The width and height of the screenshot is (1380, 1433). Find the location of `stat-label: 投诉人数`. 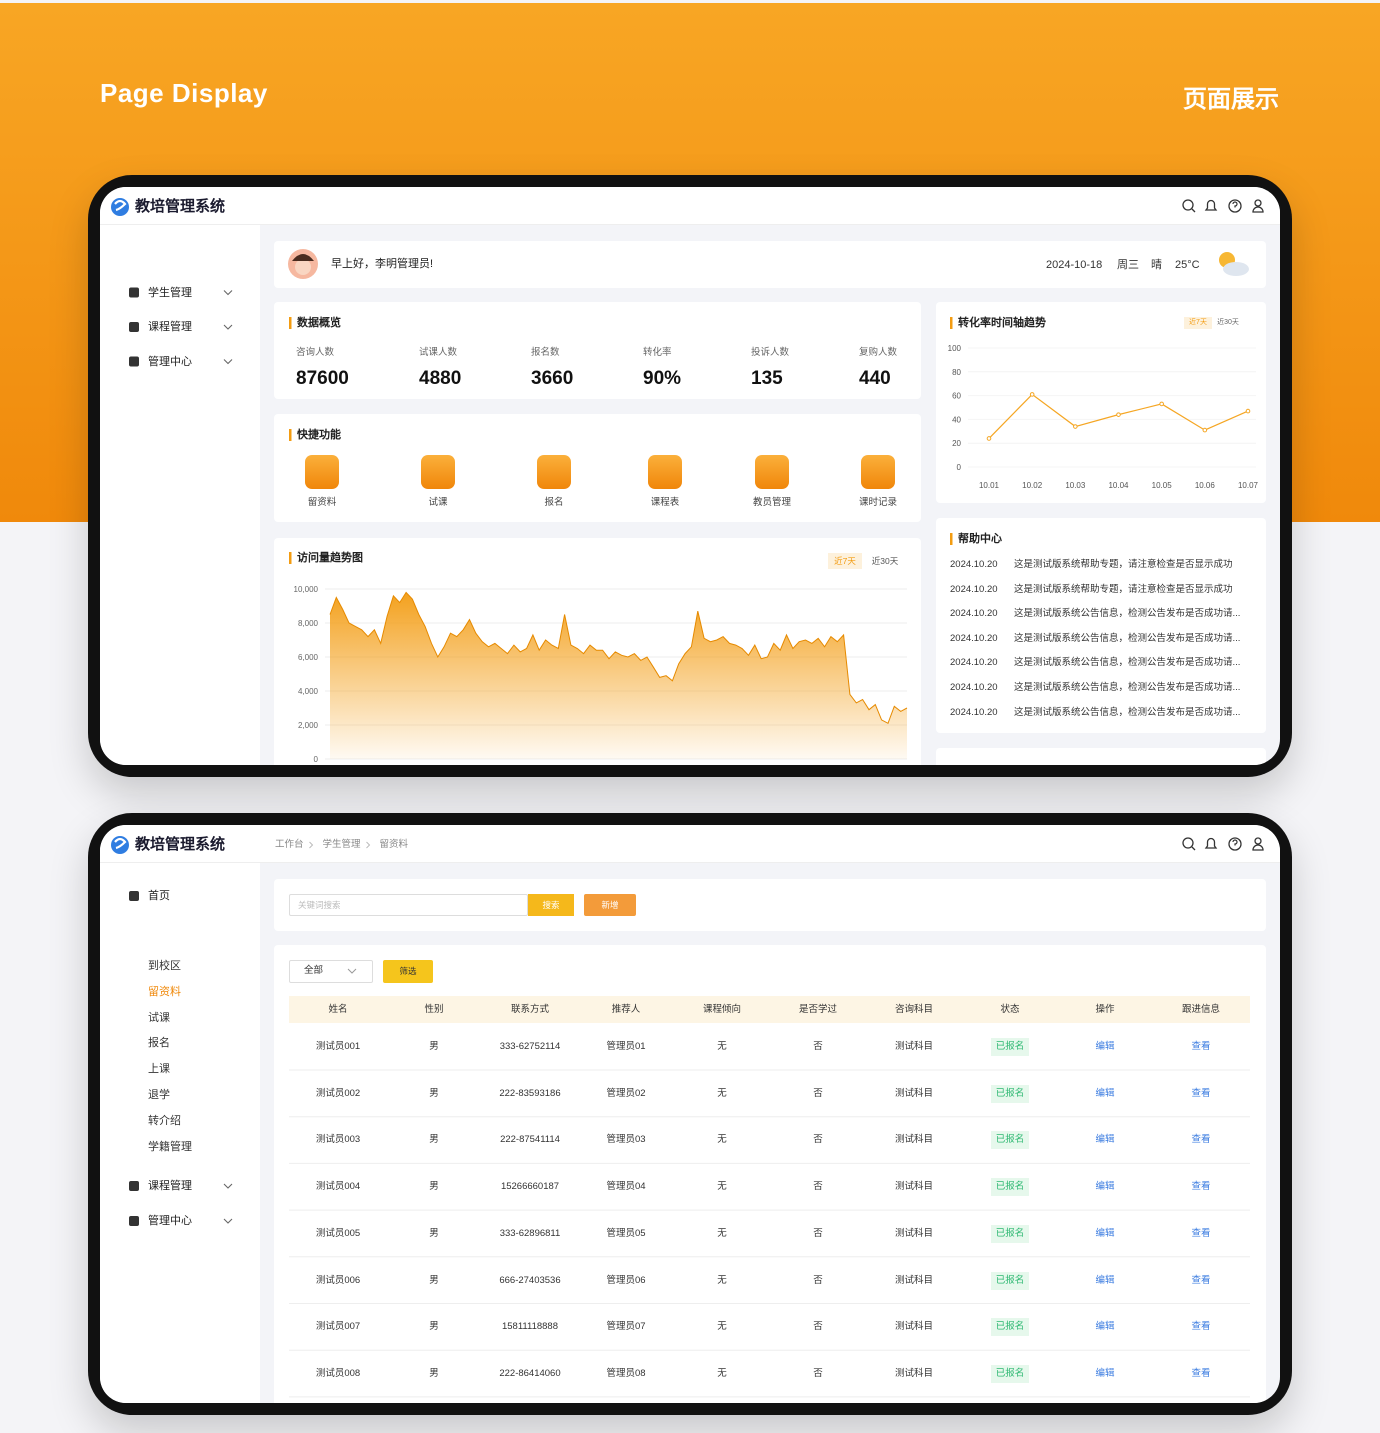

stat-label: 投诉人数 is located at coordinates (770, 352).